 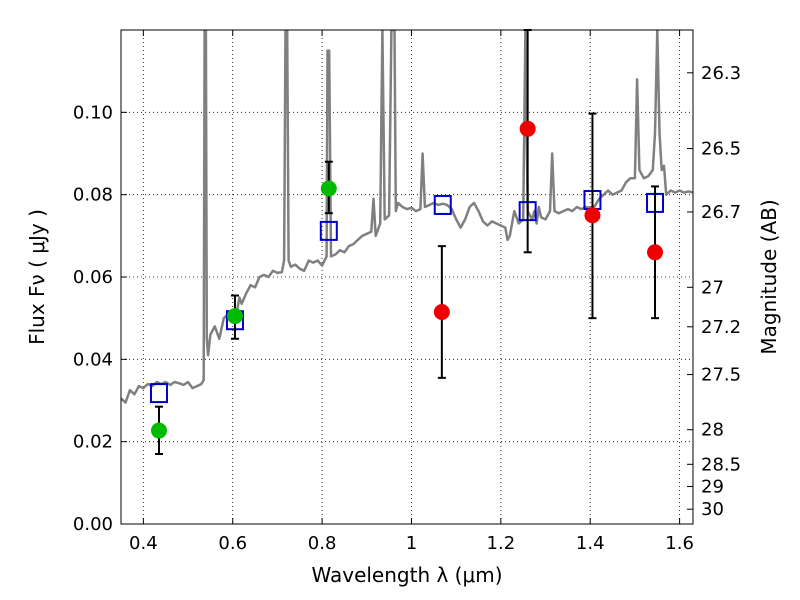 I want to click on x-tick-label: 1, so click(x=411, y=543).